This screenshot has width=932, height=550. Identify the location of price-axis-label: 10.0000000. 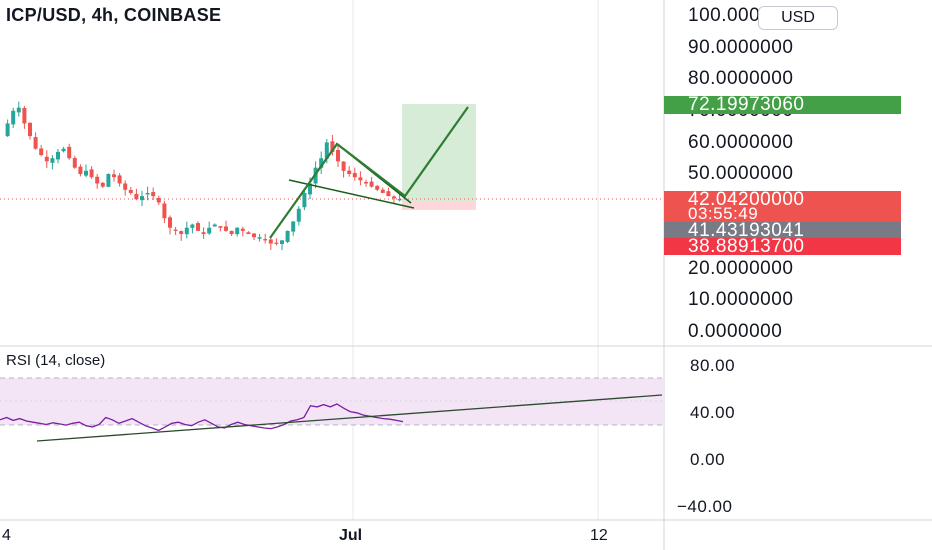
(741, 299).